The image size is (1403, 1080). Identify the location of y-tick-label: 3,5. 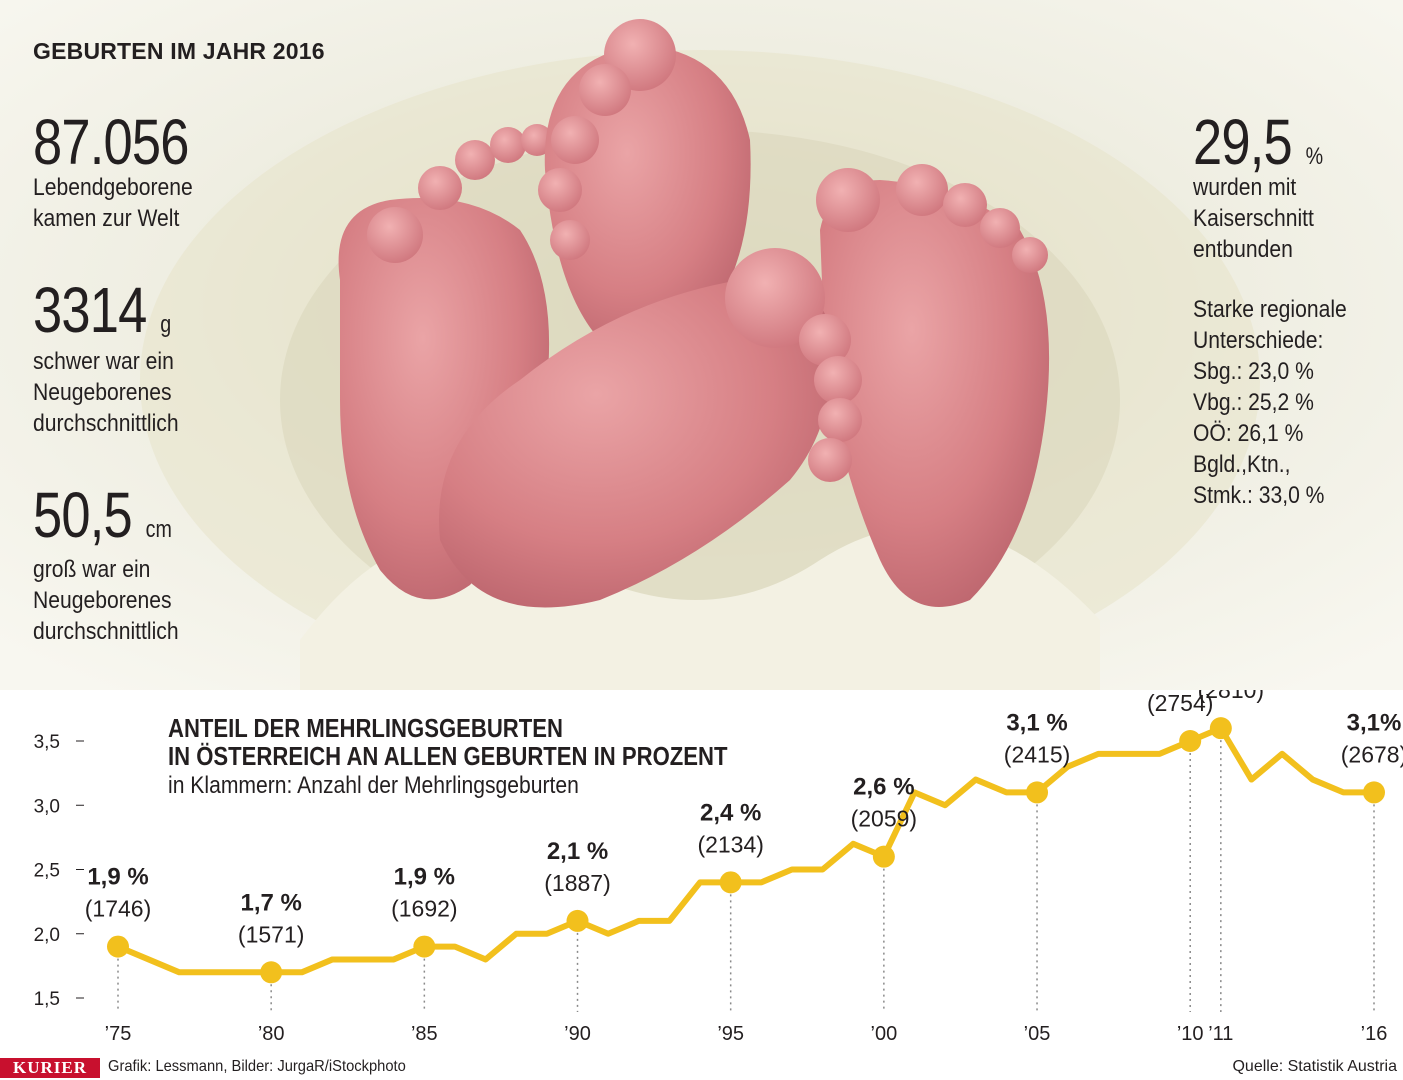
(47, 742).